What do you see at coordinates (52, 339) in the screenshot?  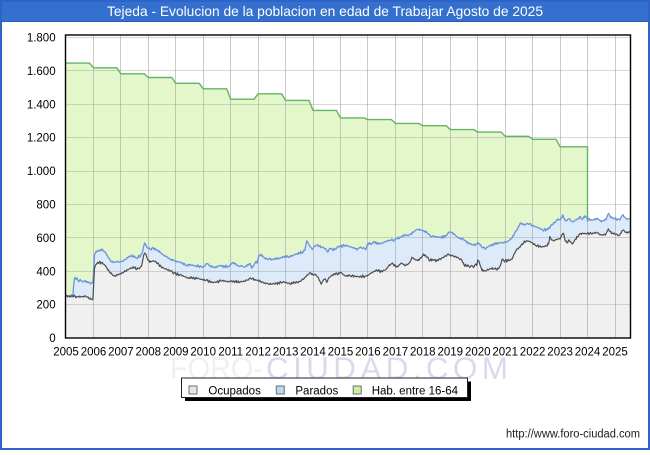 I see `svg-text: 0` at bounding box center [52, 339].